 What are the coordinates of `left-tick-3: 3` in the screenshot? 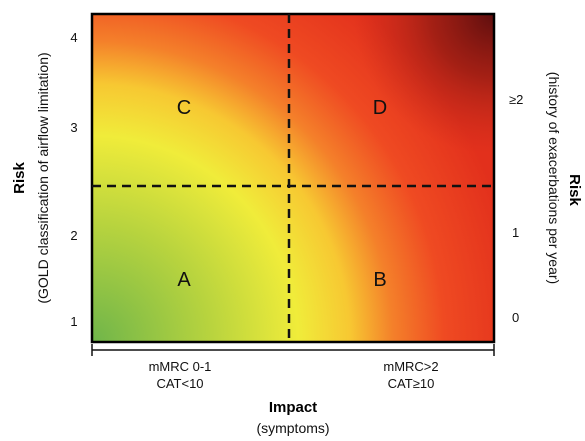 It's located at (73, 127).